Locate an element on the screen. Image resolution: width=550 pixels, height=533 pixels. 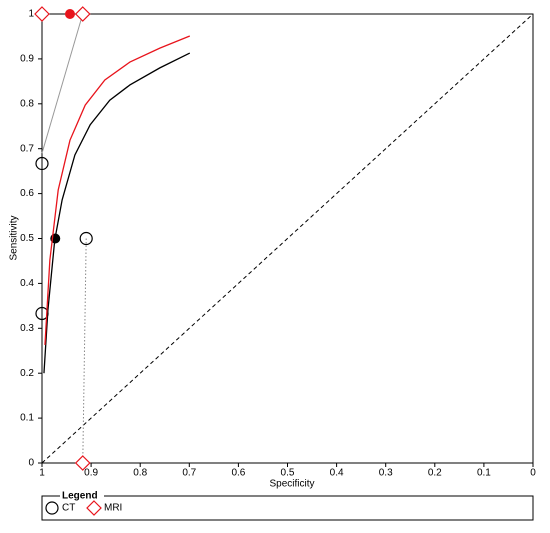
y-tick-label: 0.3 is located at coordinates (27, 328).